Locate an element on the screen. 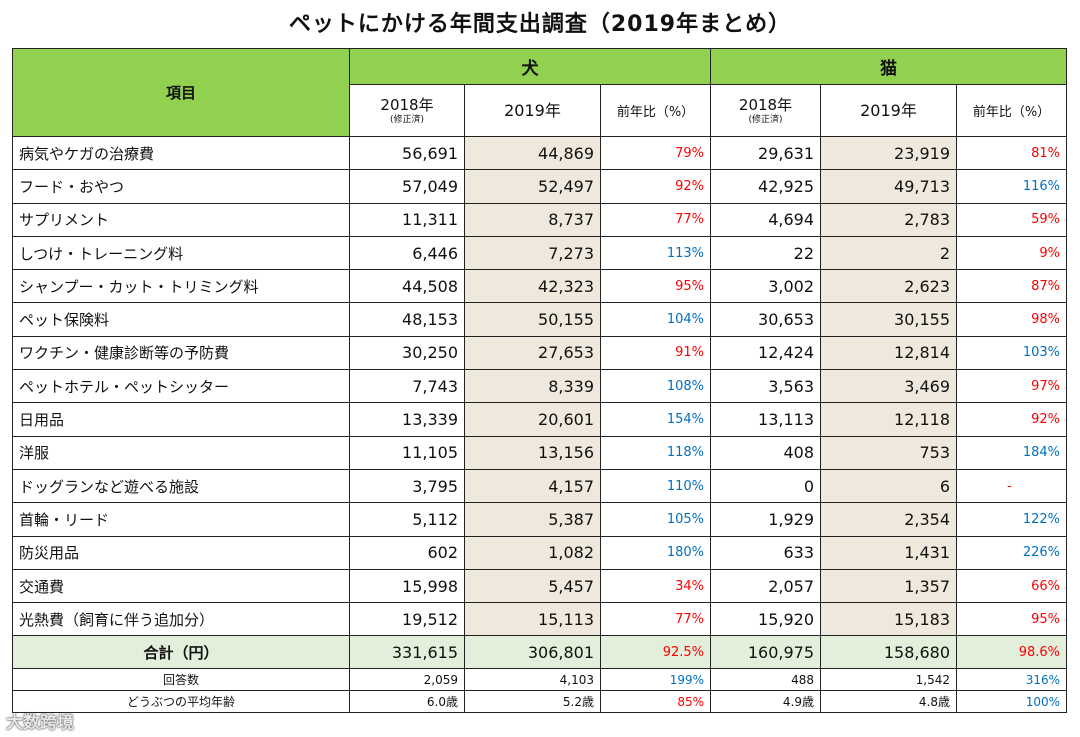 This screenshot has width=1080, height=737. cat-2018-value: 22 is located at coordinates (765, 253).